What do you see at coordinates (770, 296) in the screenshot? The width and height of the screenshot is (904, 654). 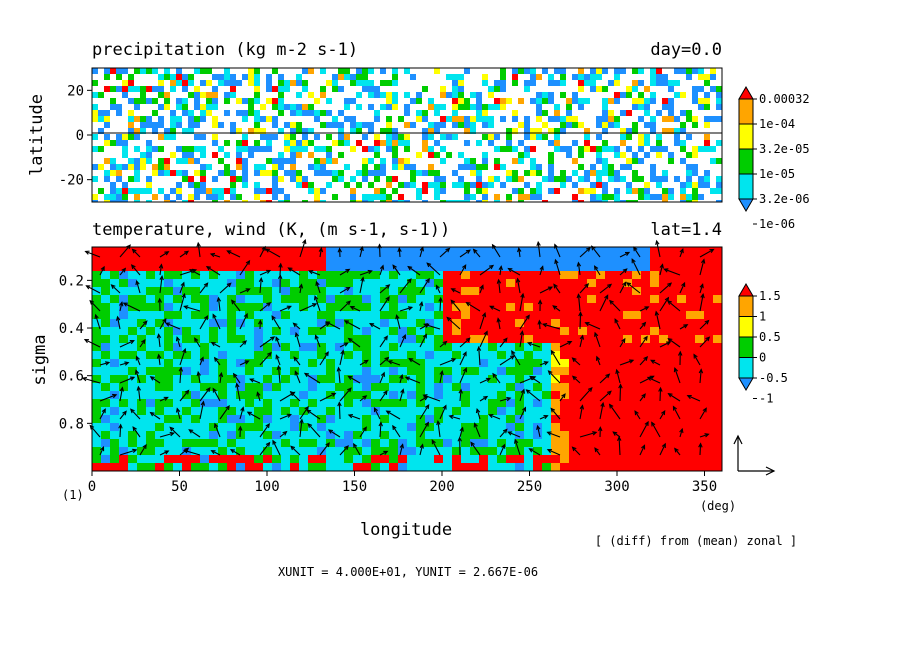 I see `temp-colorbar-label: 1.5` at bounding box center [770, 296].